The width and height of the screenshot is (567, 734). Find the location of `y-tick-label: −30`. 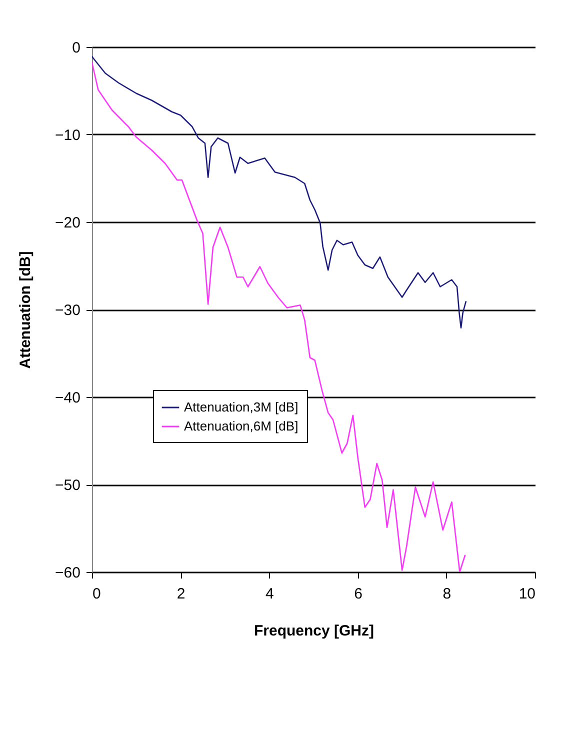

y-tick-label: −30 is located at coordinates (67, 310).